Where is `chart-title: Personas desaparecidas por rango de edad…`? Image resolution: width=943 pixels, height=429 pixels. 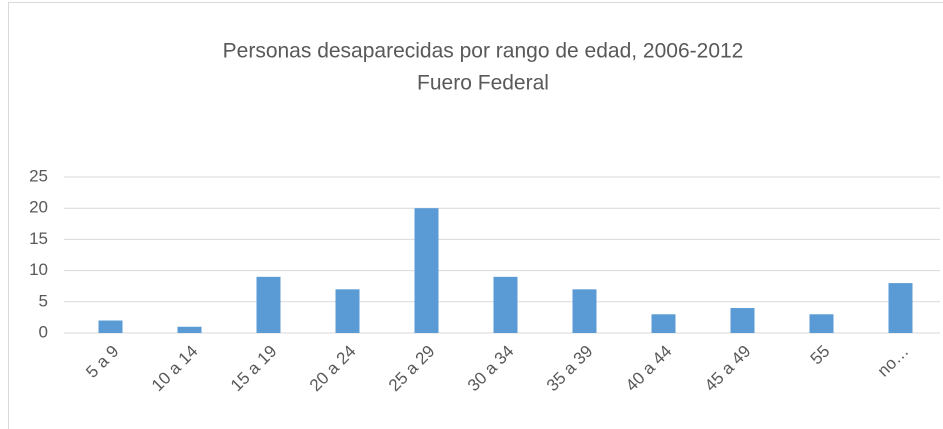 chart-title: Personas desaparecidas por rango de edad… is located at coordinates (483, 51).